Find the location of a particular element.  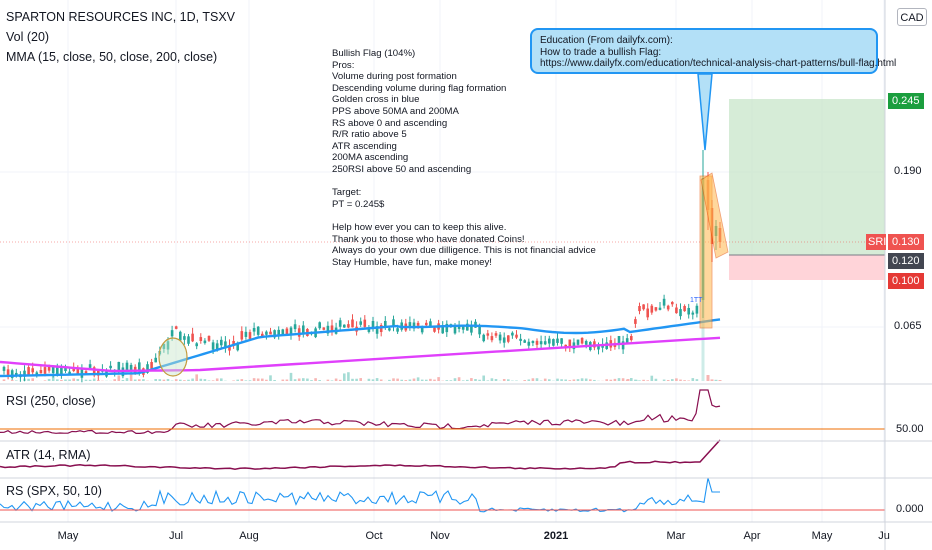

ma-200-line is located at coordinates (360, 354).